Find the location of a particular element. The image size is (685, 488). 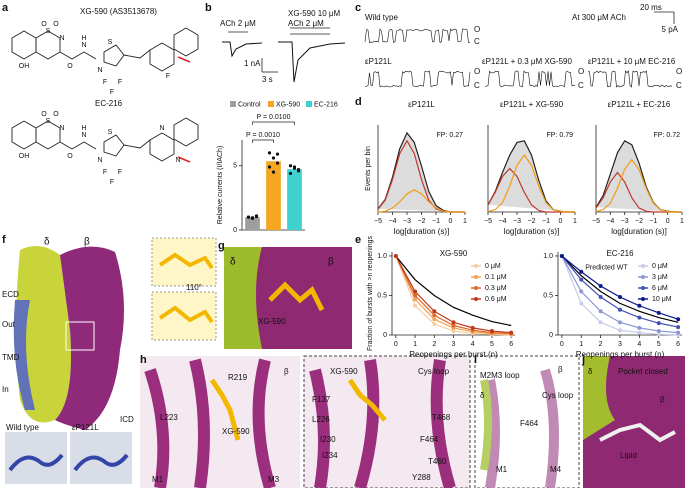

x-tick-label: 5 is located at coordinates (492, 344).